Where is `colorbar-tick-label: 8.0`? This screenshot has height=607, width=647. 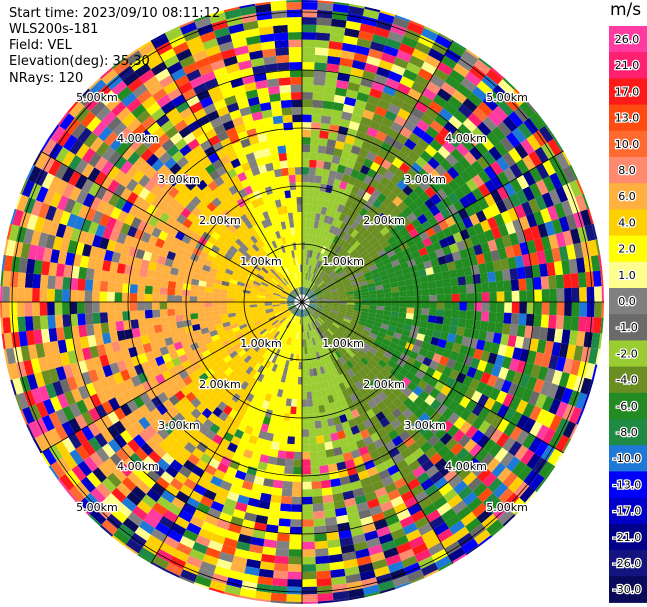 colorbar-tick-label: 8.0 is located at coordinates (627, 170).